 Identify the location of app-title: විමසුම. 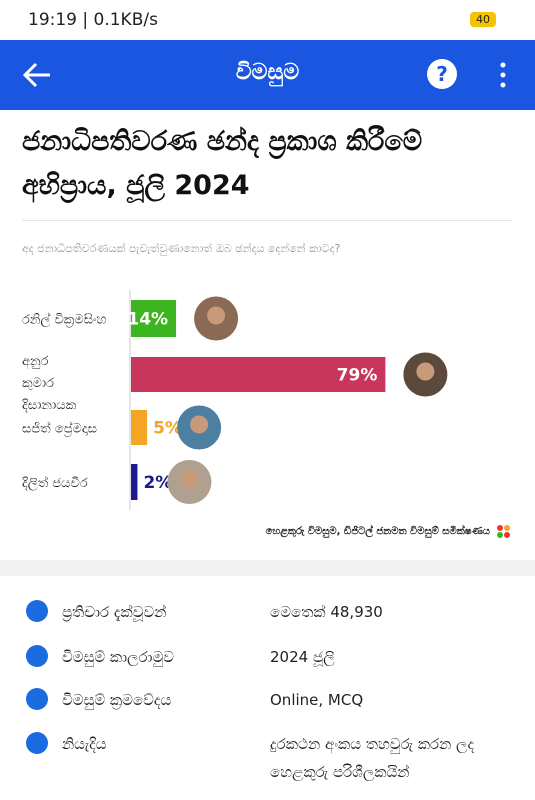
(267, 72).